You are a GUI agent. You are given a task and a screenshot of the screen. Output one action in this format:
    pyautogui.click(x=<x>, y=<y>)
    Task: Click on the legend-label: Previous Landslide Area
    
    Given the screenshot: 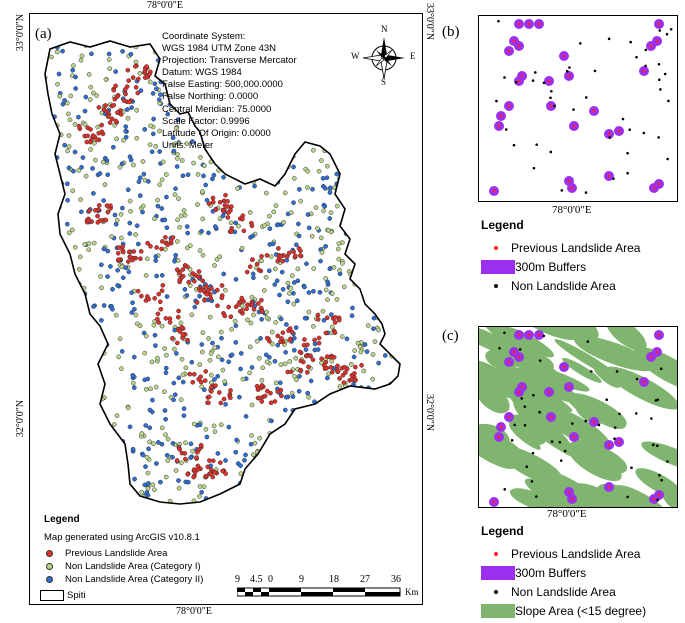 What is the action you would take?
    pyautogui.click(x=116, y=553)
    